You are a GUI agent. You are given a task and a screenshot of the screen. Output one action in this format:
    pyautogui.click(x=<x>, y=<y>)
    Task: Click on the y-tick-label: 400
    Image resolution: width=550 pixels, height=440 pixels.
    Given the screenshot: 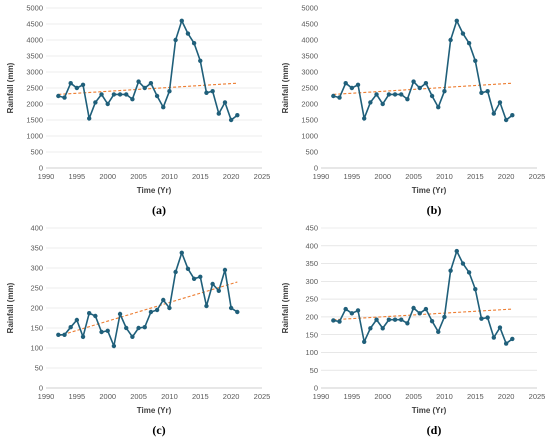 What is the action you would take?
    pyautogui.click(x=311, y=245)
    